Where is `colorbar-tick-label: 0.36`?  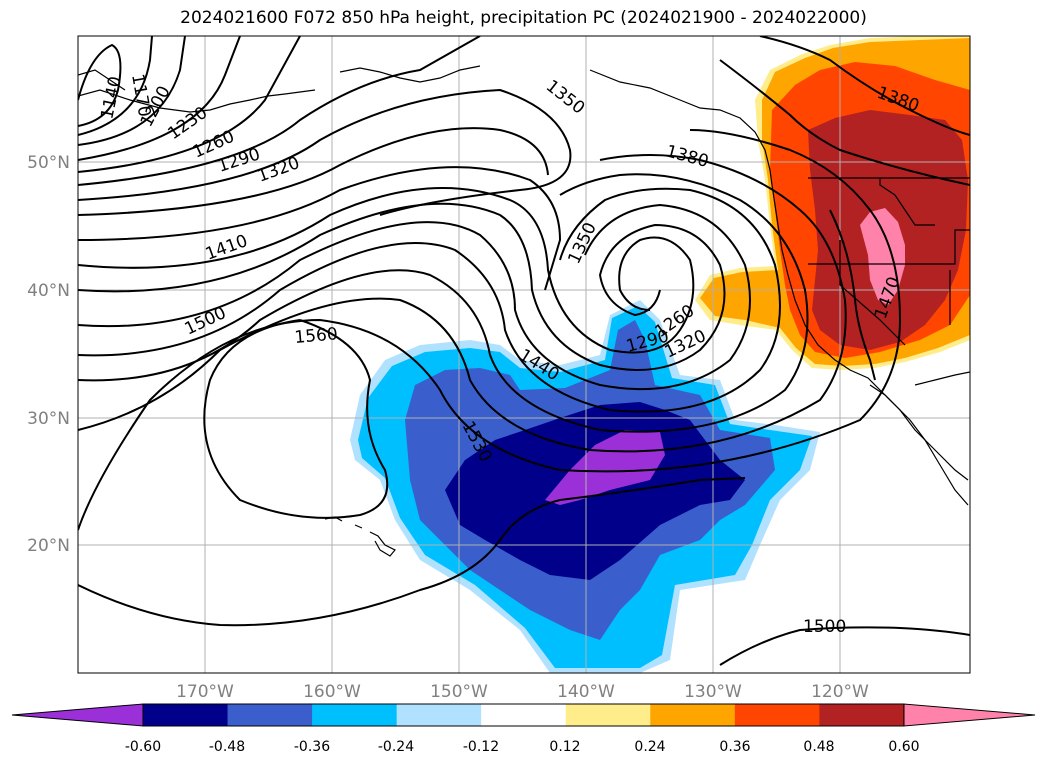
colorbar-tick-label: 0.36 is located at coordinates (734, 747).